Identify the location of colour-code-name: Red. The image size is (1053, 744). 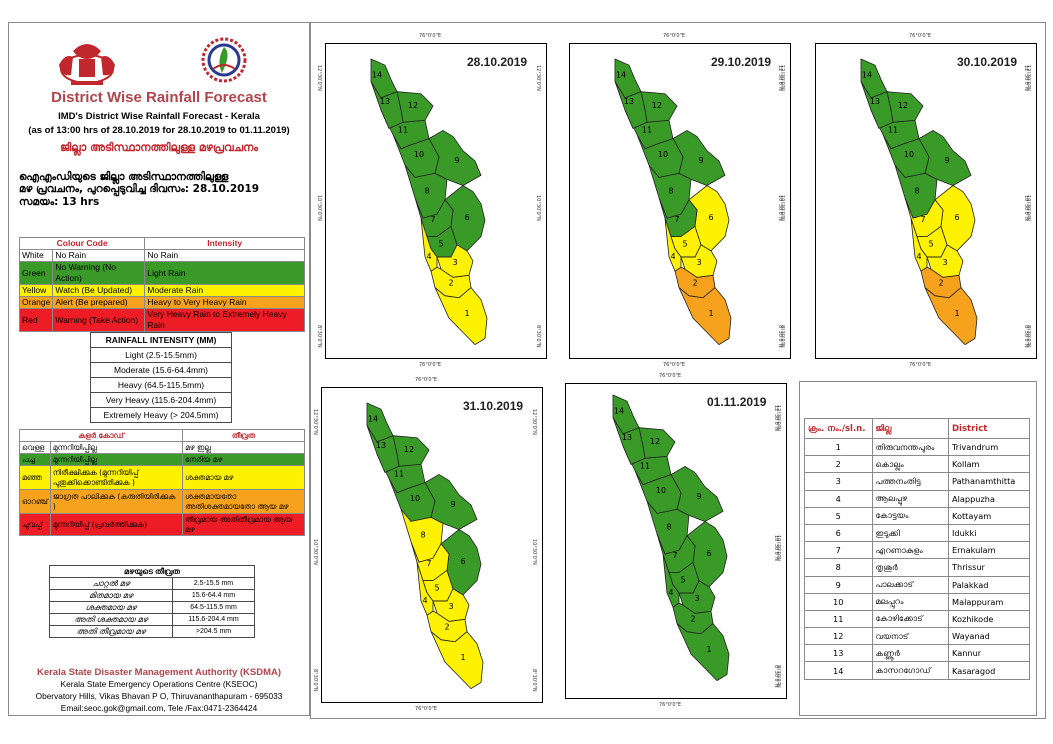
(36, 320).